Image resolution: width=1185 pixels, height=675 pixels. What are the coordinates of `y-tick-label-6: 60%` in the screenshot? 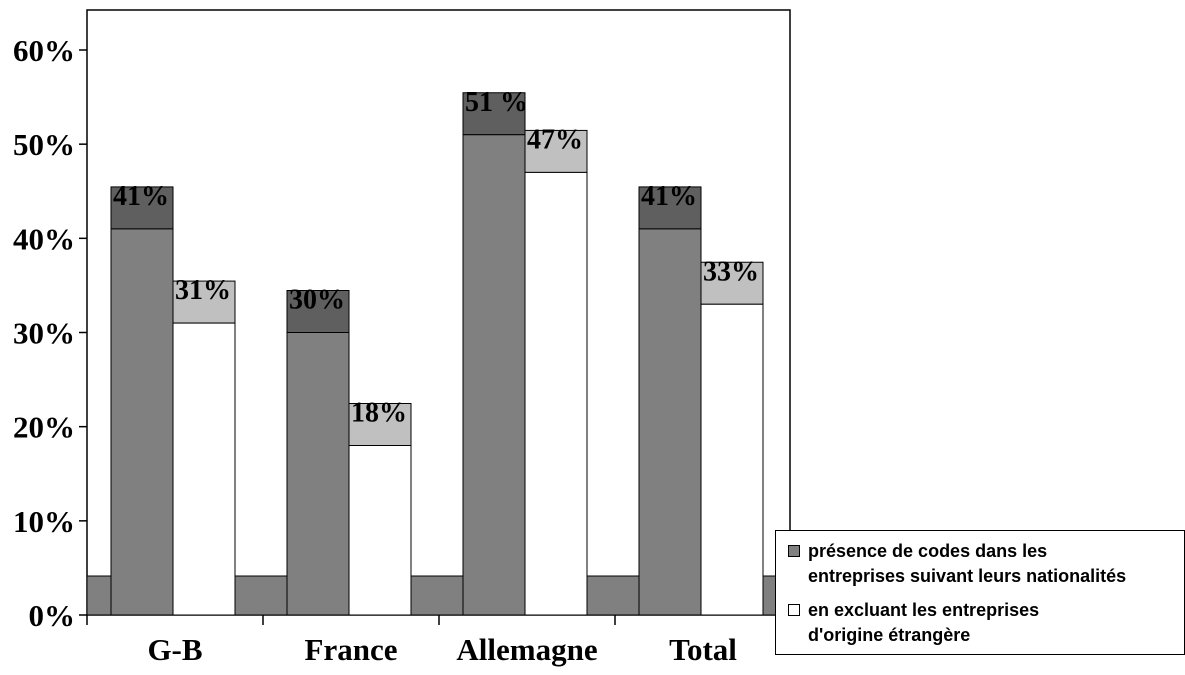 It's located at (44, 50).